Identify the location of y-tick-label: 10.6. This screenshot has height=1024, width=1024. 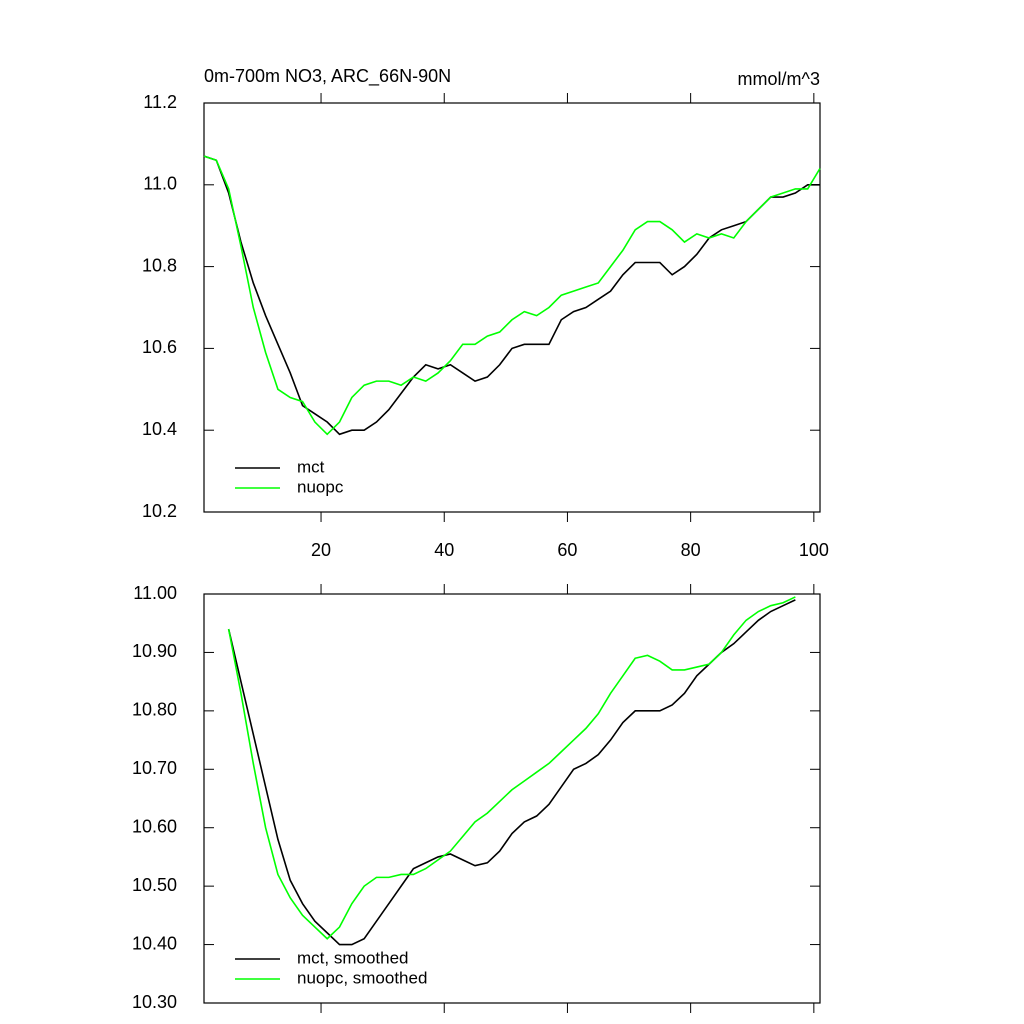
(159, 347).